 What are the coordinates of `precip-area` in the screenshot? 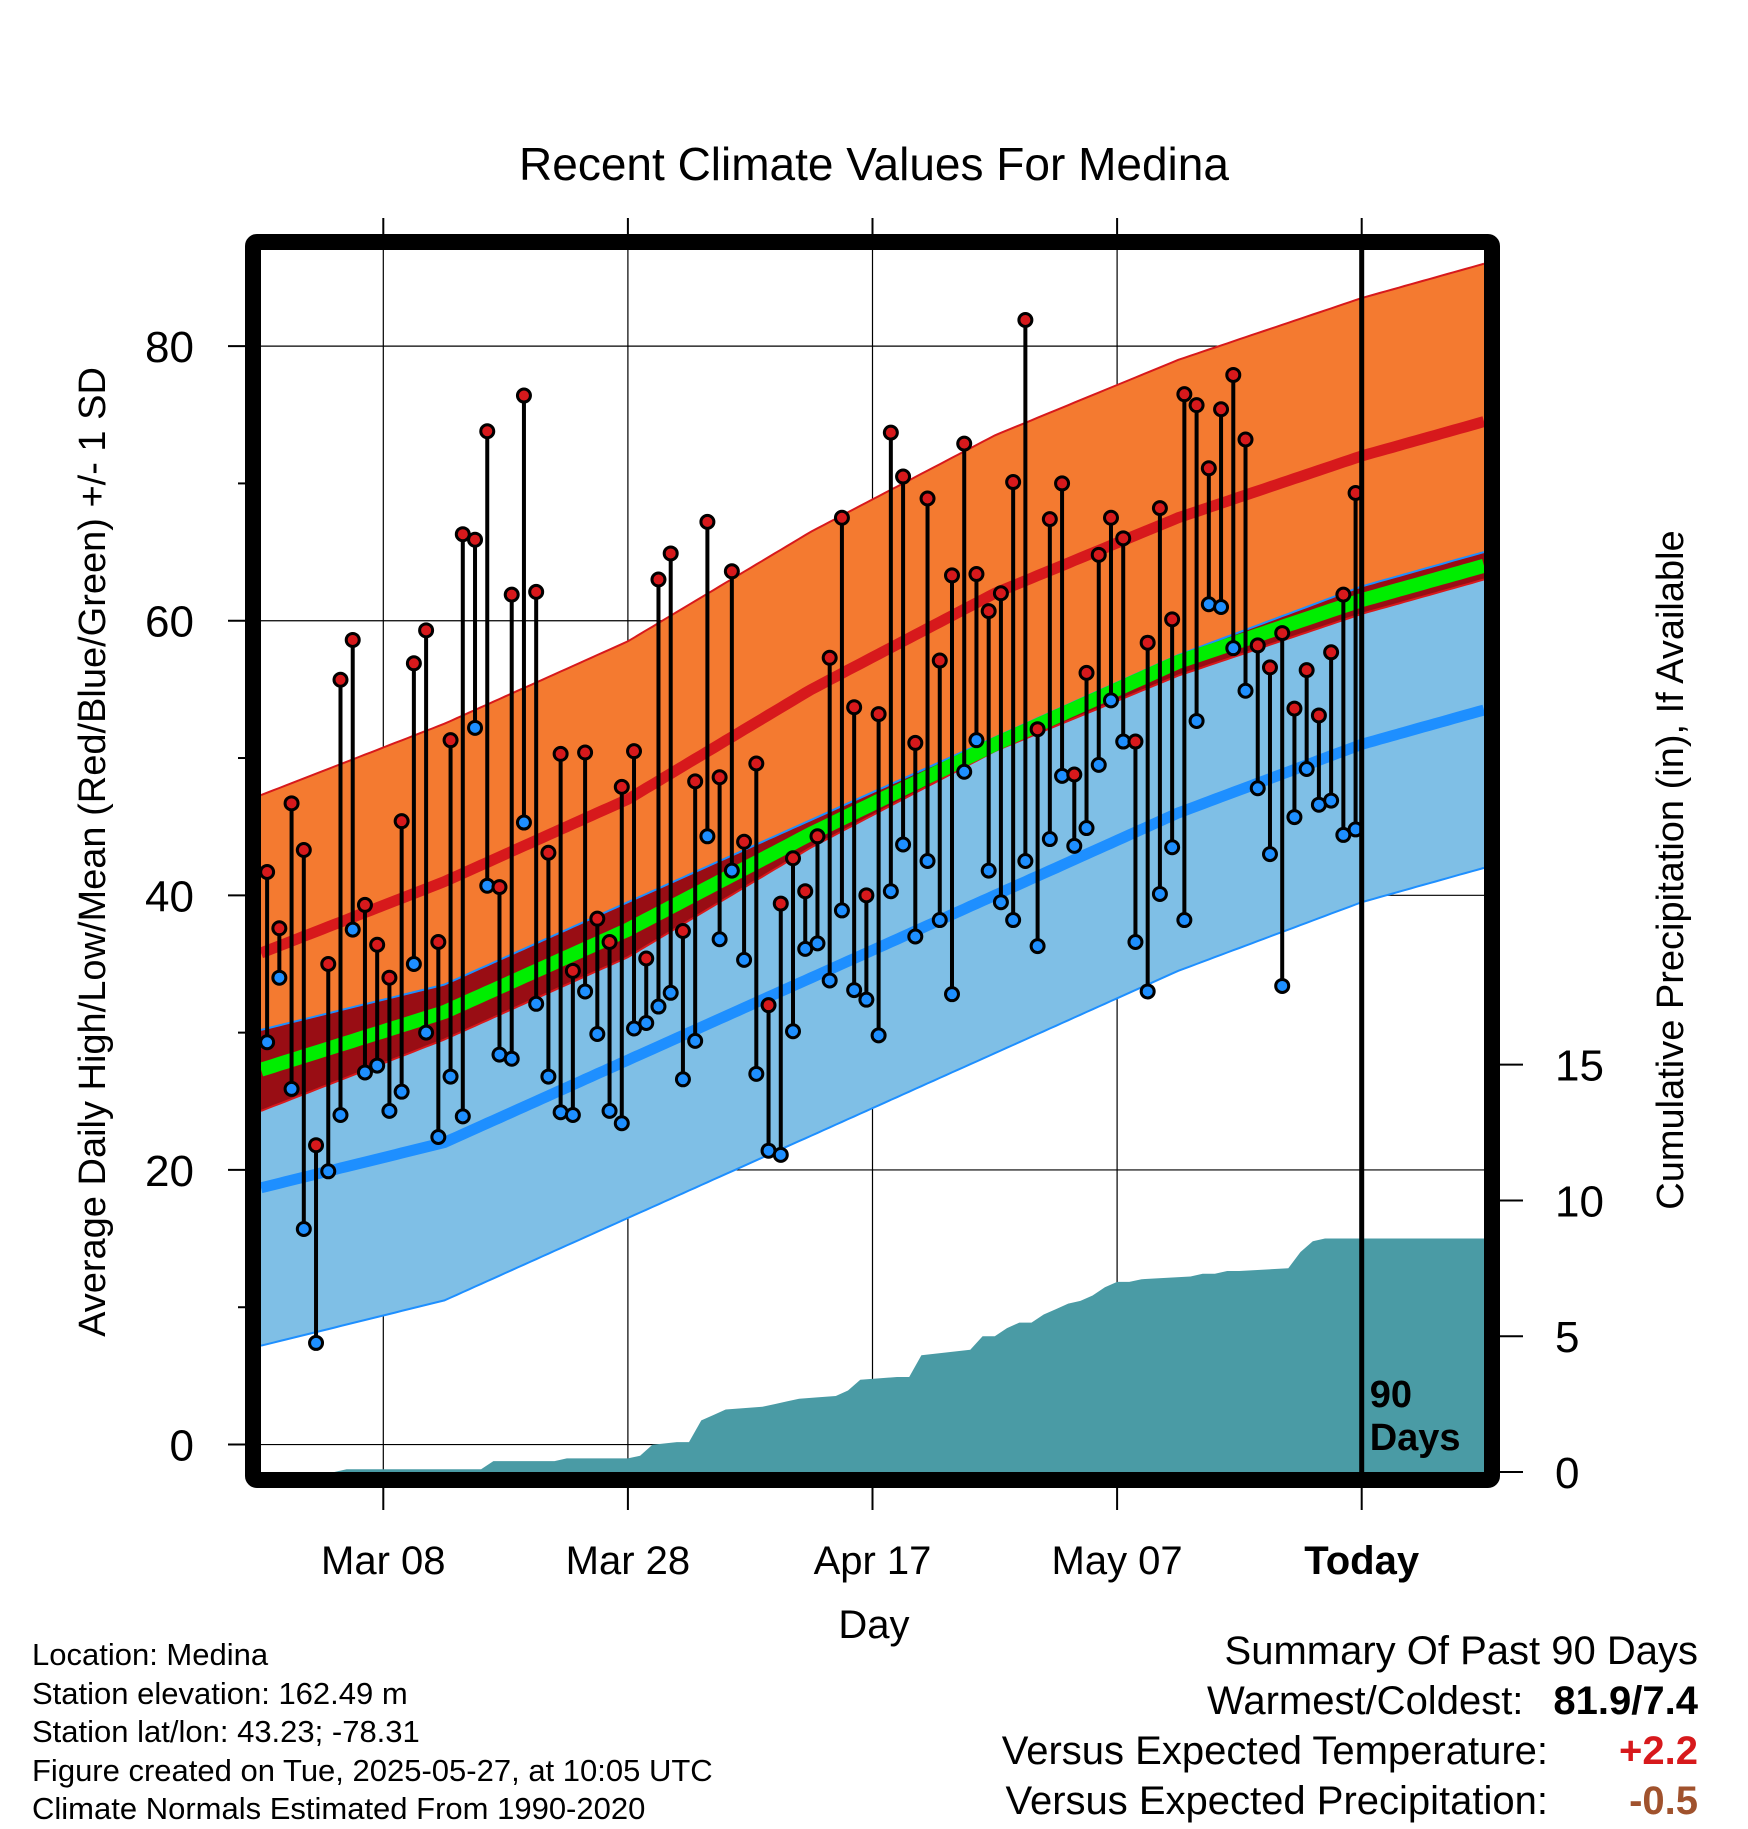 It's located at (872, 1355).